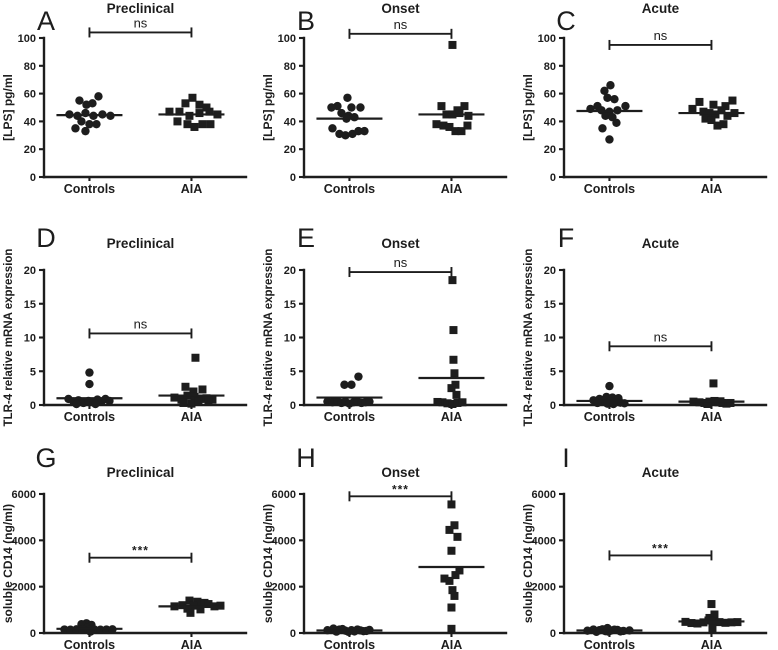 Image resolution: width=778 pixels, height=650 pixels. Describe the element at coordinates (550, 95) in the screenshot. I see `y-tick-label: 60` at that location.